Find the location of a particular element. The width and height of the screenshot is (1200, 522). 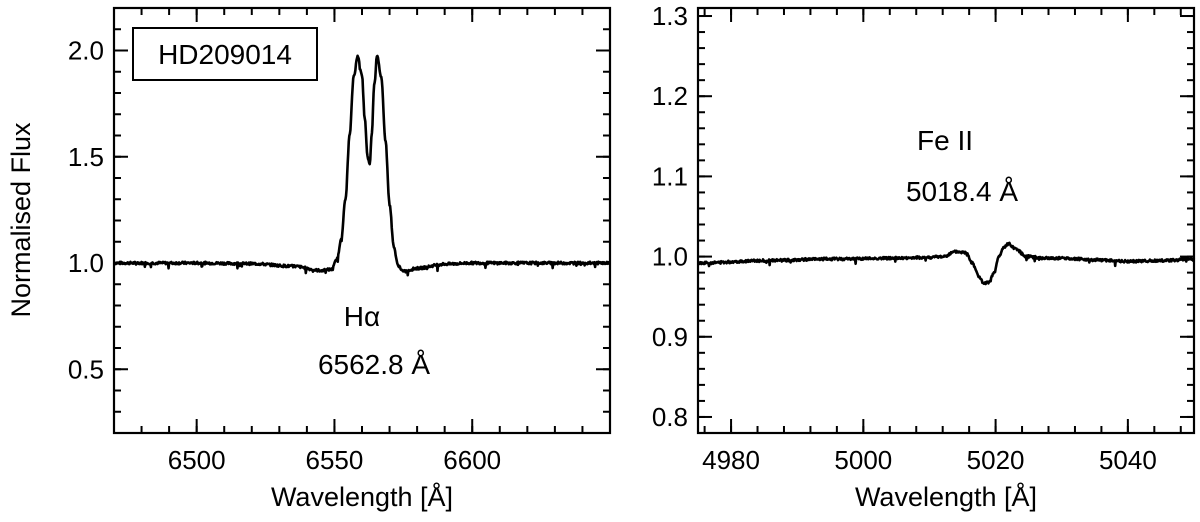

left-annotation-wavelength: 6562.8 Å is located at coordinates (374, 364).